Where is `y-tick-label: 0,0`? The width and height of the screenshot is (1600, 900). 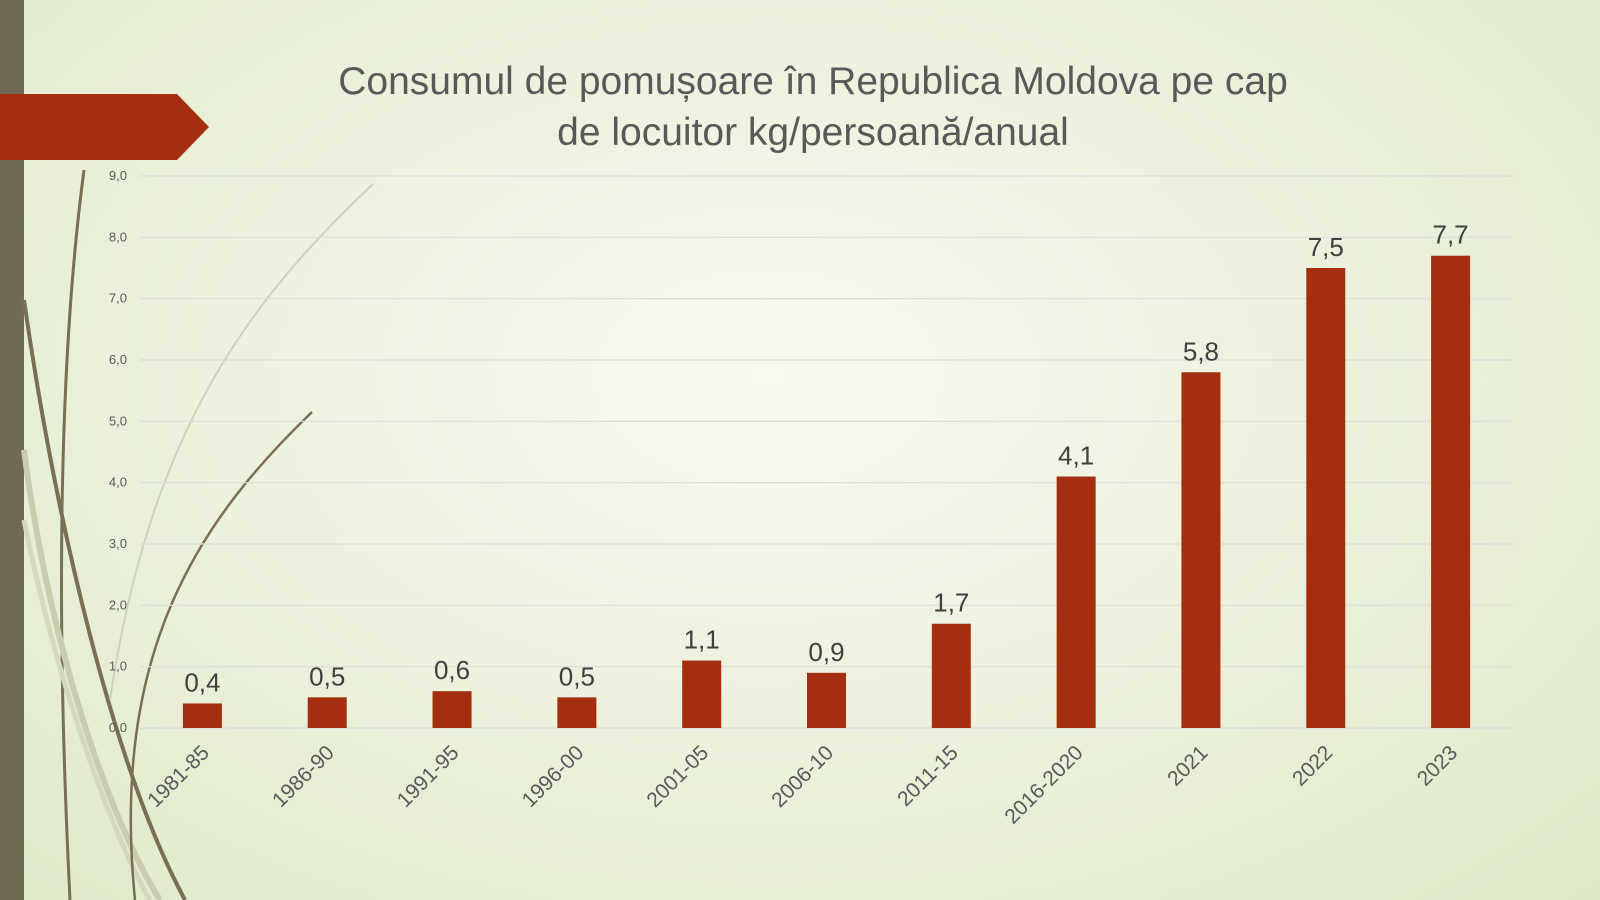 y-tick-label: 0,0 is located at coordinates (118, 727).